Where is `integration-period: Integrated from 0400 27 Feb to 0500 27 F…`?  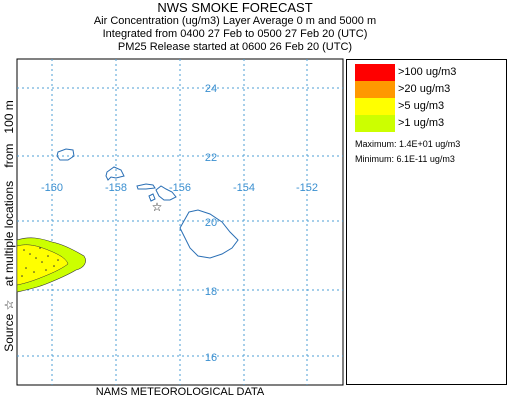
integration-period: Integrated from 0400 27 Feb to 0500 27 F… is located at coordinates (235, 34).